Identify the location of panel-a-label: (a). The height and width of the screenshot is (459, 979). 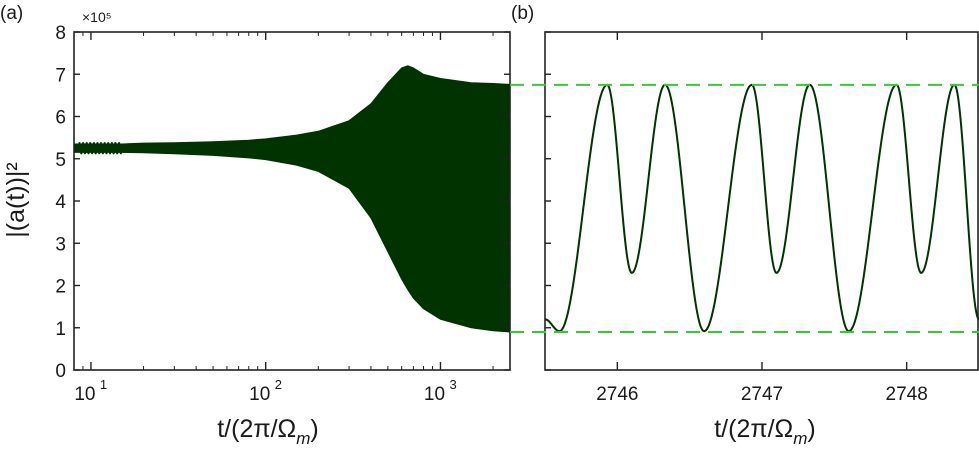
(11, 13).